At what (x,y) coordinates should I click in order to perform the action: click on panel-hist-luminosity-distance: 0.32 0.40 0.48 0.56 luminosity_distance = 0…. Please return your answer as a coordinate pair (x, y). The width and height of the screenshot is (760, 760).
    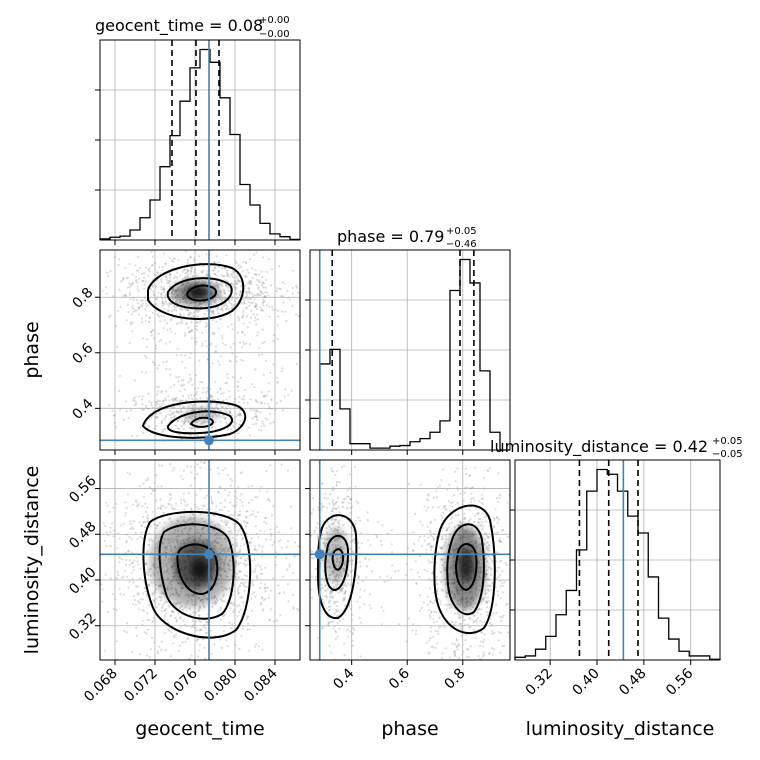
    Looking at the image, I should click on (616, 567).